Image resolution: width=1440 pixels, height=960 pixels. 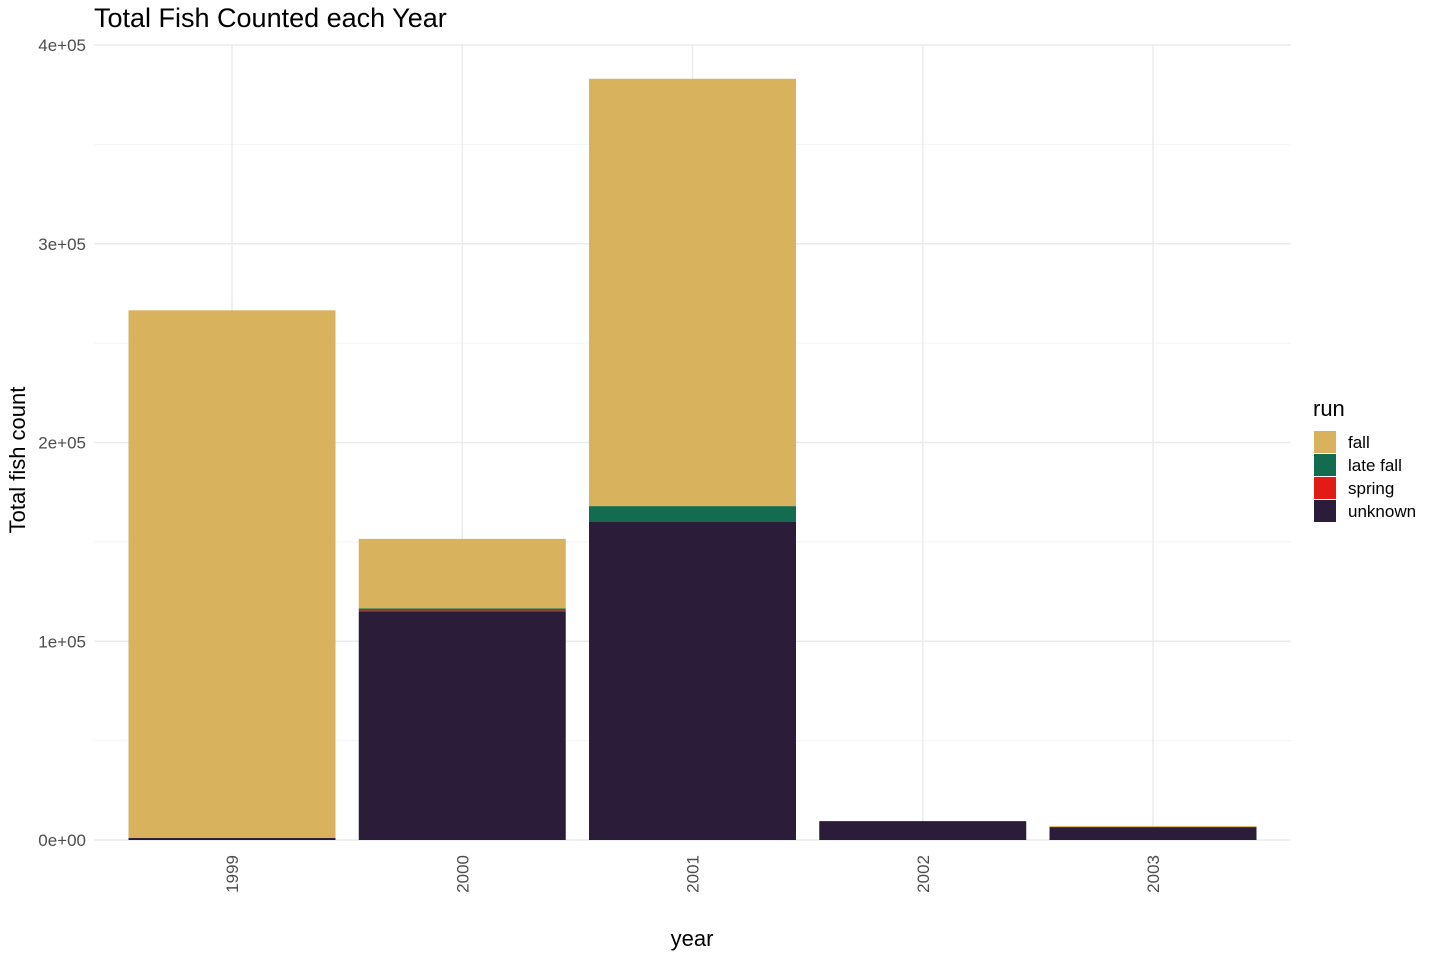 I want to click on y-tick-label: 0e+00, so click(x=62, y=840).